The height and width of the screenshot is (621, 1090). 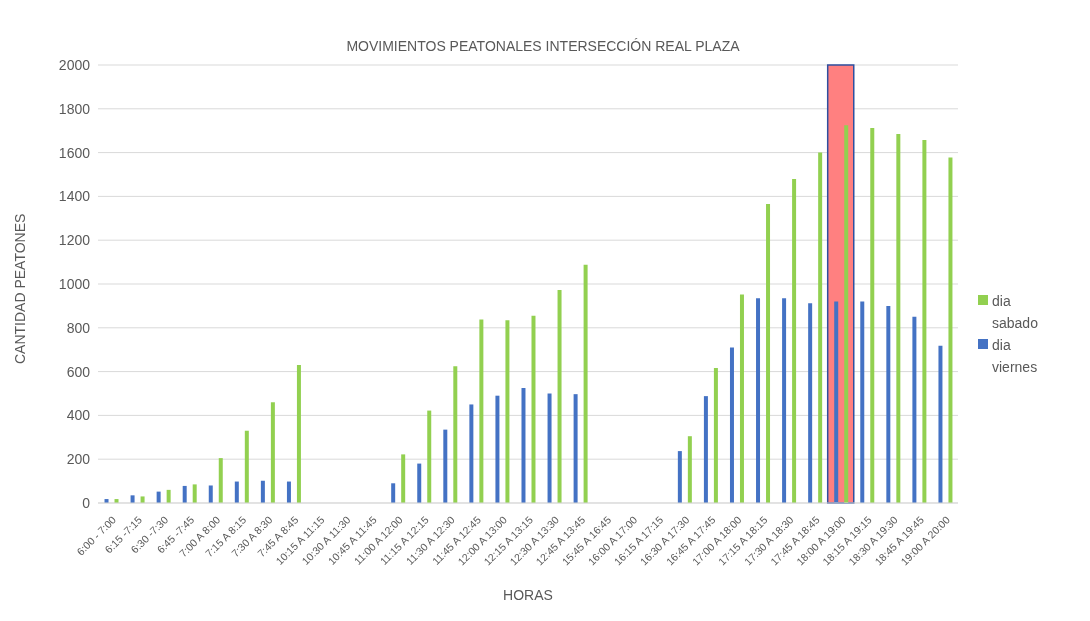 What do you see at coordinates (78, 371) in the screenshot?
I see `y-tick-label: 600` at bounding box center [78, 371].